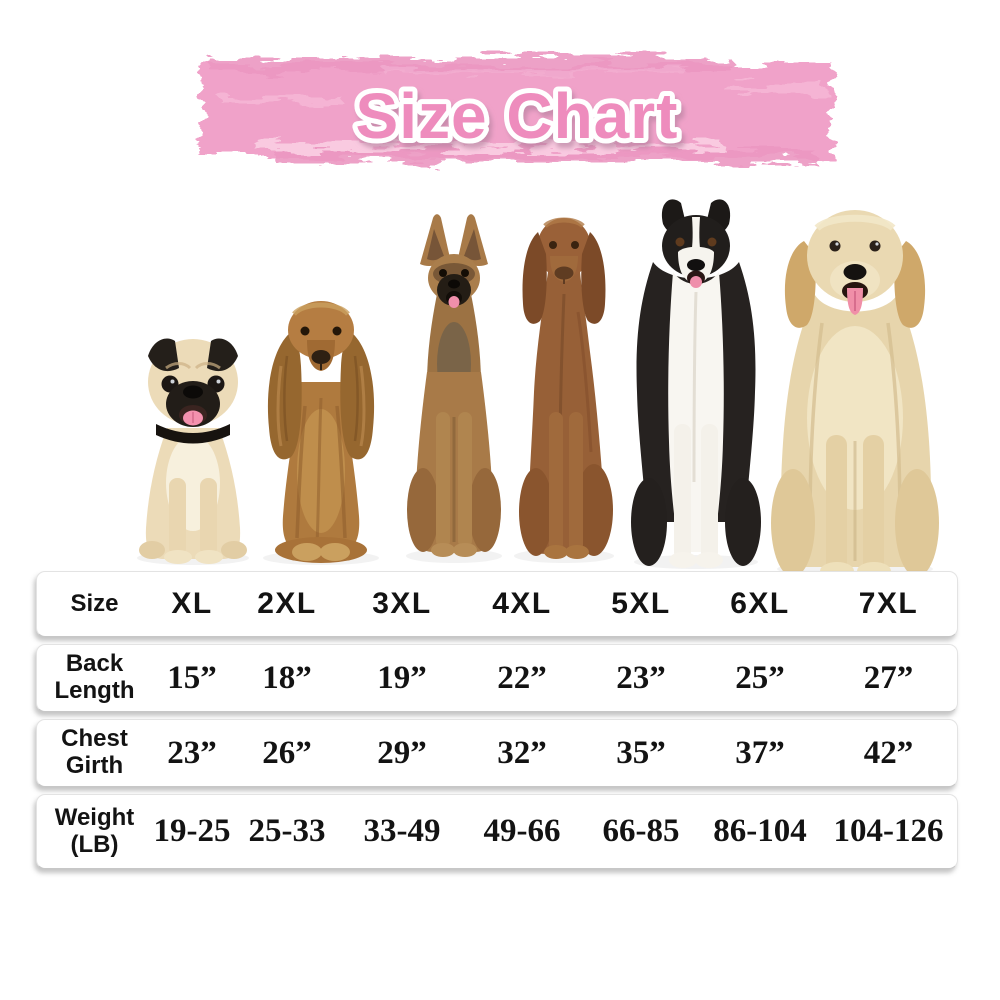  Describe the element at coordinates (760, 752) in the screenshot. I see `table-cell: 37”` at that location.